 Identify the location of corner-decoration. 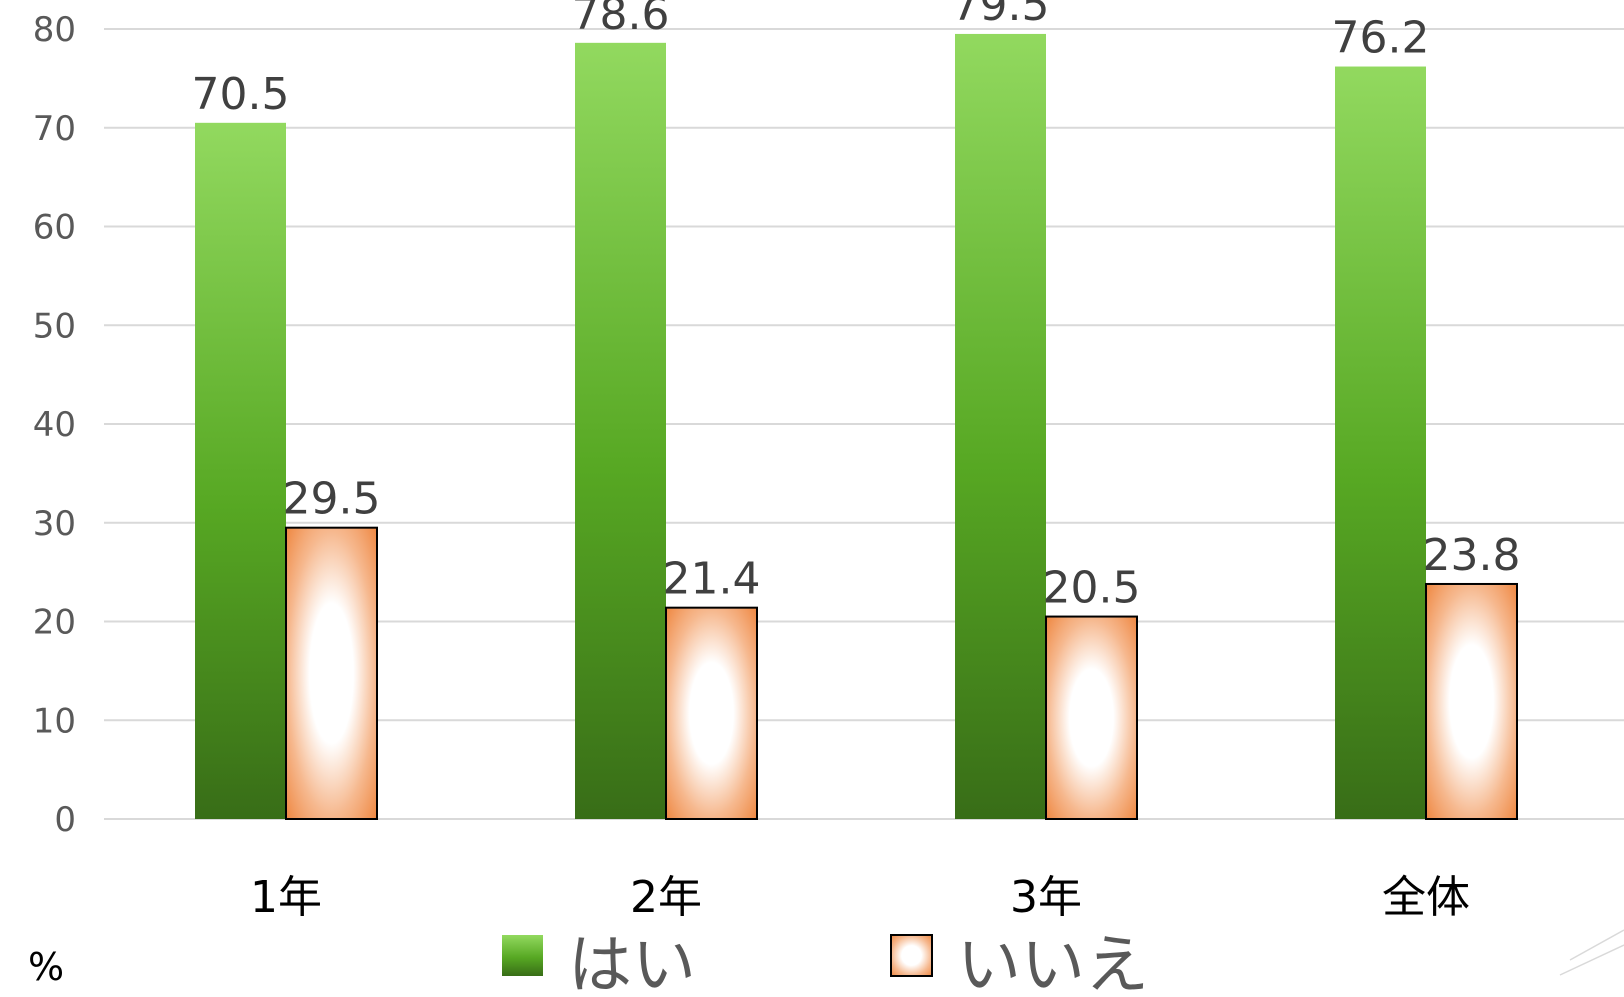
(1591, 952).